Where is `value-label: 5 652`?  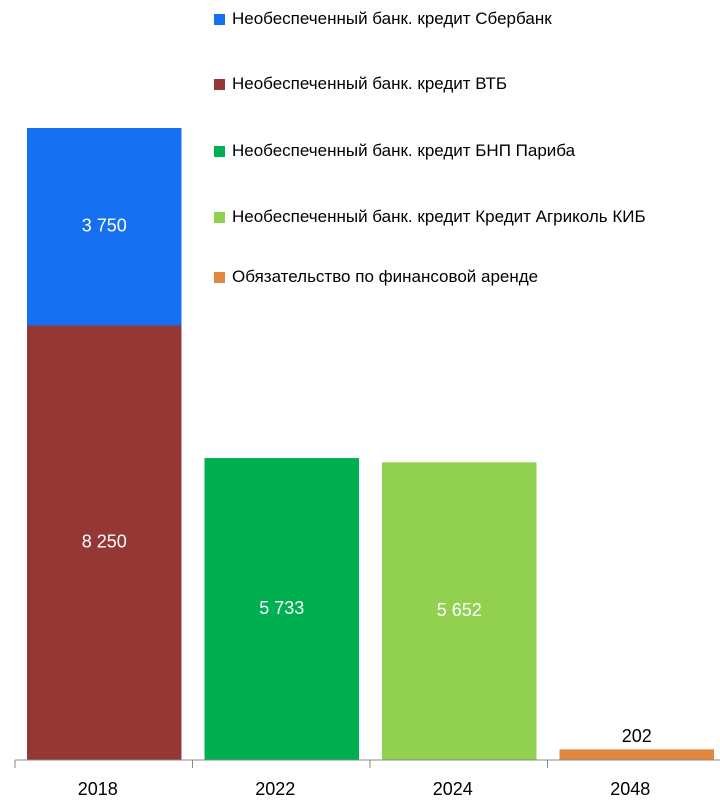 value-label: 5 652 is located at coordinates (459, 610).